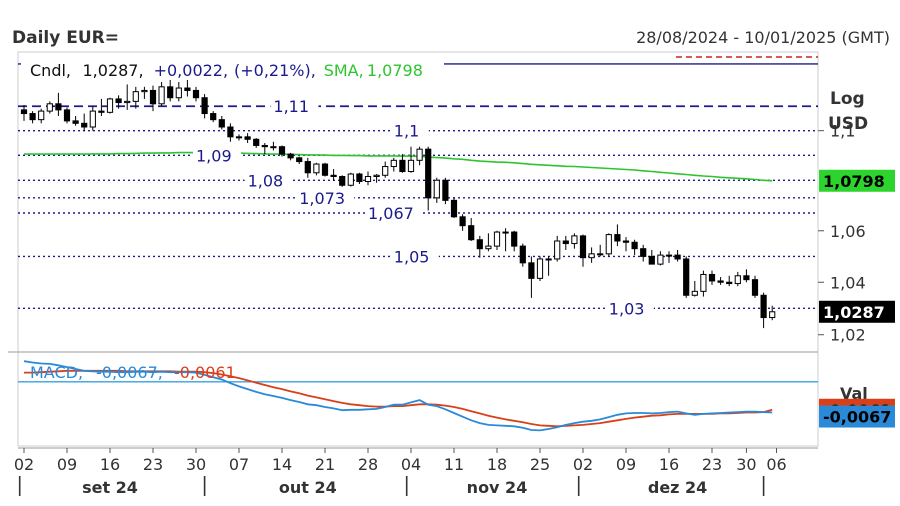  What do you see at coordinates (191, 70) in the screenshot?
I see `price-legend-part-2: +0,0022,` at bounding box center [191, 70].